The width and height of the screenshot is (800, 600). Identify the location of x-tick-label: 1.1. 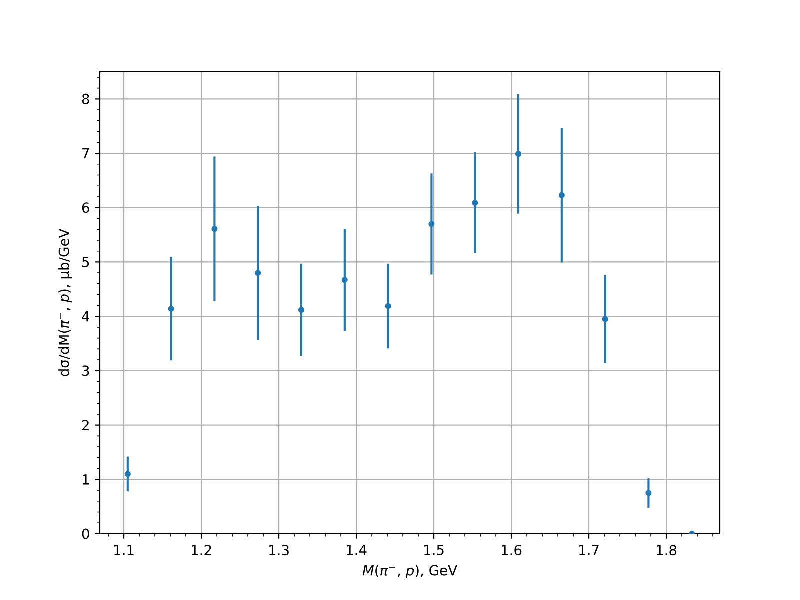
(124, 550).